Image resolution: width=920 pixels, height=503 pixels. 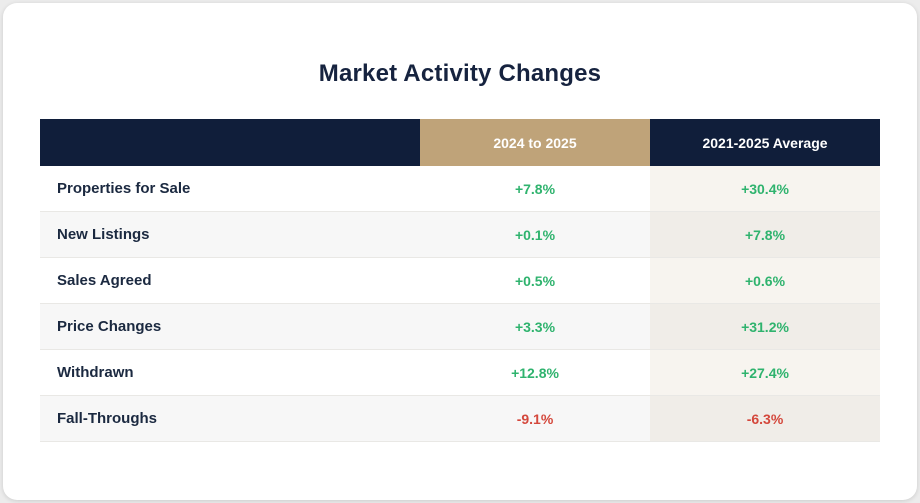 I want to click on table-row: Sales Agreed +0.5% +0.6%, so click(x=460, y=281).